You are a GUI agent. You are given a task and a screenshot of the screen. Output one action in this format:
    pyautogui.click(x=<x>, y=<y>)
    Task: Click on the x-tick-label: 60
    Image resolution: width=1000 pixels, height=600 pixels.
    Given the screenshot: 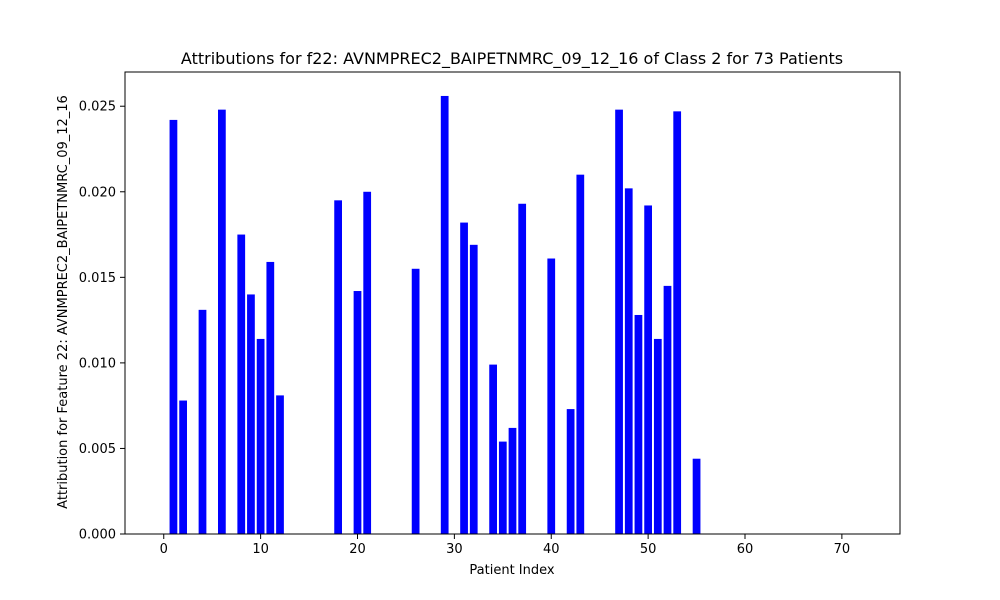 What is the action you would take?
    pyautogui.click(x=745, y=549)
    